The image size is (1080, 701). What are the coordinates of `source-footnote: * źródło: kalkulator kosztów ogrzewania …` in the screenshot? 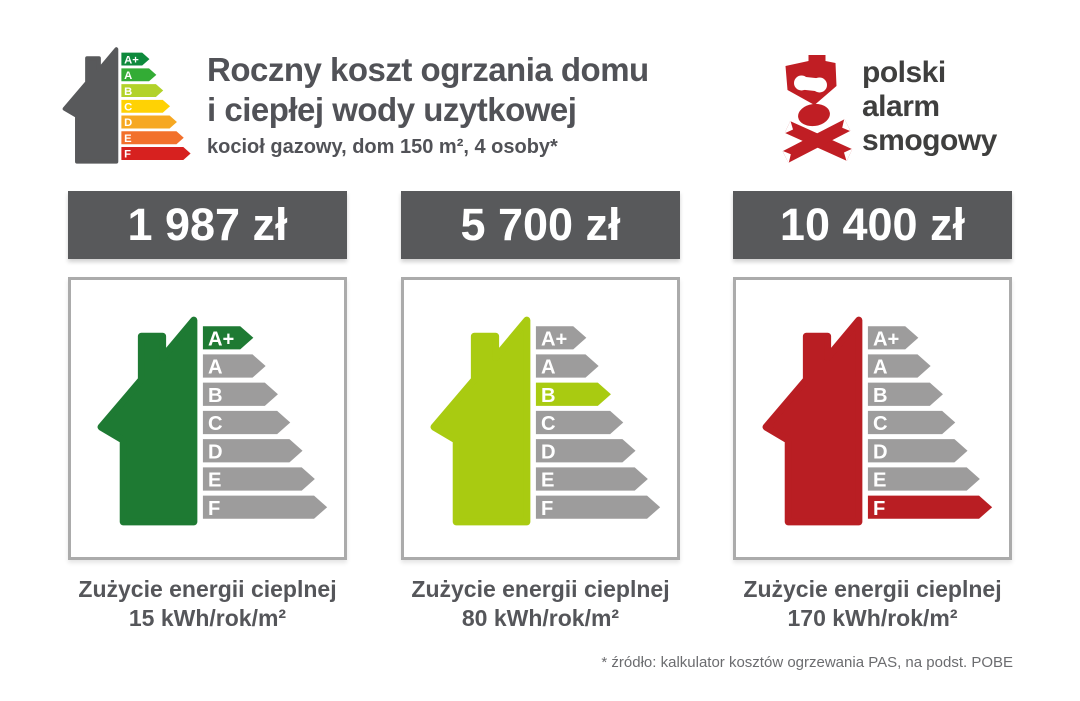 It's located at (807, 662).